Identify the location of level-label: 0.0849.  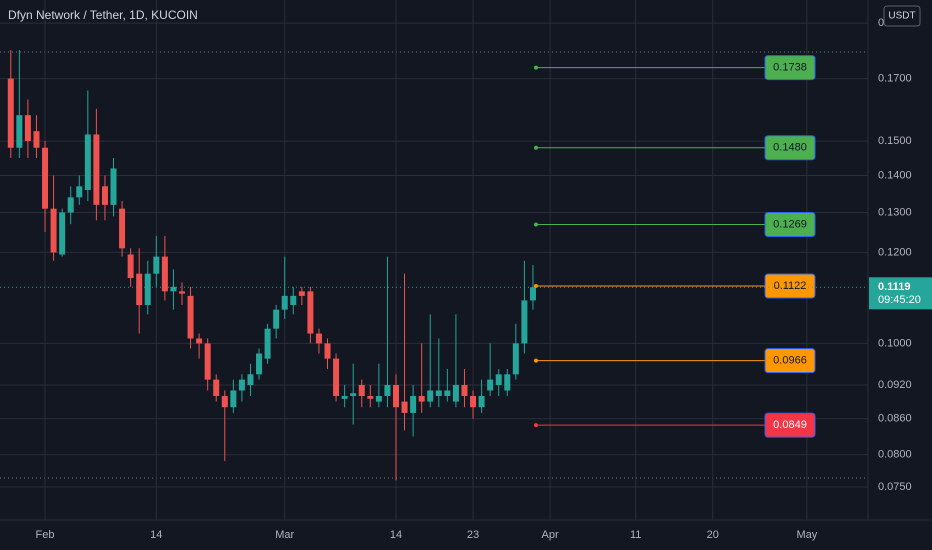
(790, 425).